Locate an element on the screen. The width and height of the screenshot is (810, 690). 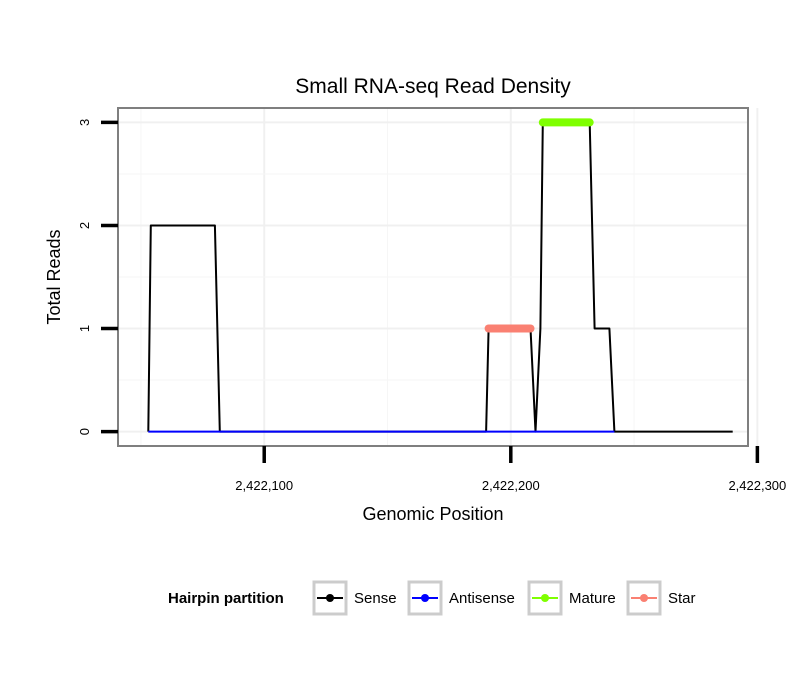
x-tick-label: 2,422,200 is located at coordinates (511, 485).